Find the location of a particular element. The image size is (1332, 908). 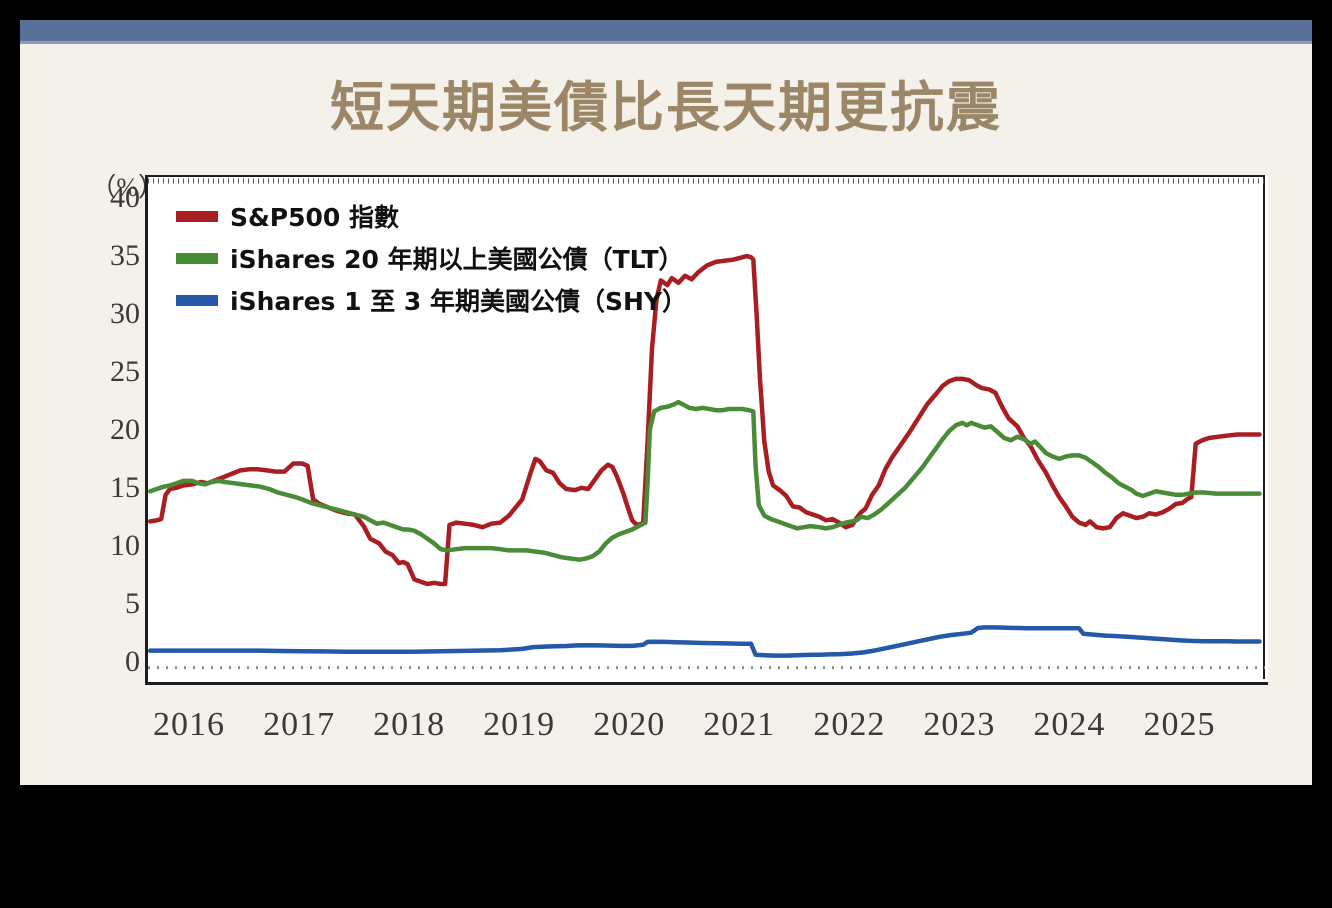

x-axis-tick: 2025 is located at coordinates (1179, 724).